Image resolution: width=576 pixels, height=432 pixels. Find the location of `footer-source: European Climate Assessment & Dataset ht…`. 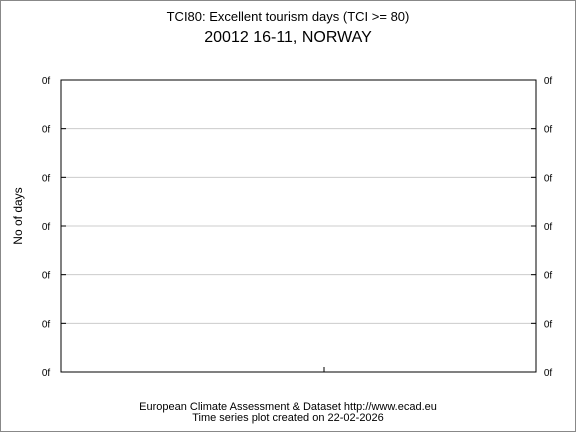

footer-source: European Climate Assessment & Dataset ht… is located at coordinates (288, 407).